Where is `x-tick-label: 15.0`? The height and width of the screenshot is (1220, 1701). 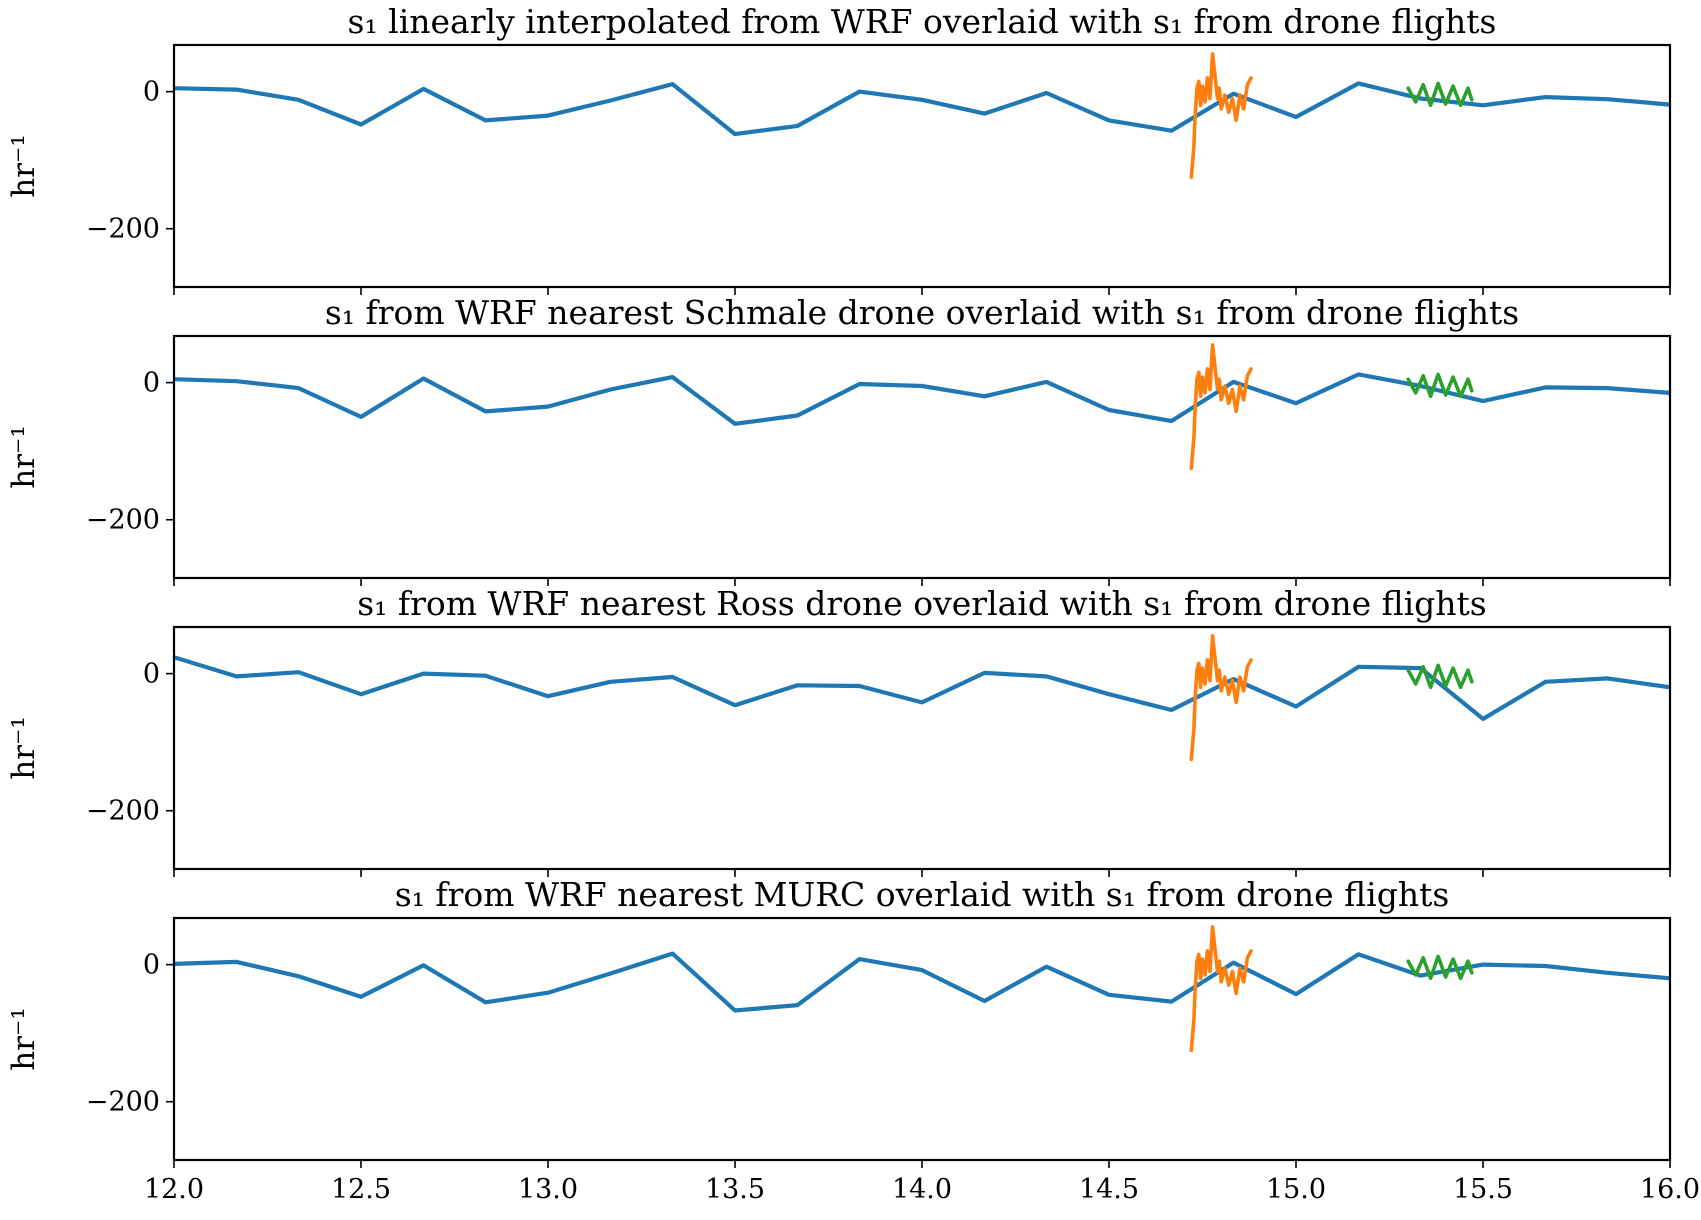
x-tick-label: 15.0 is located at coordinates (1296, 1189).